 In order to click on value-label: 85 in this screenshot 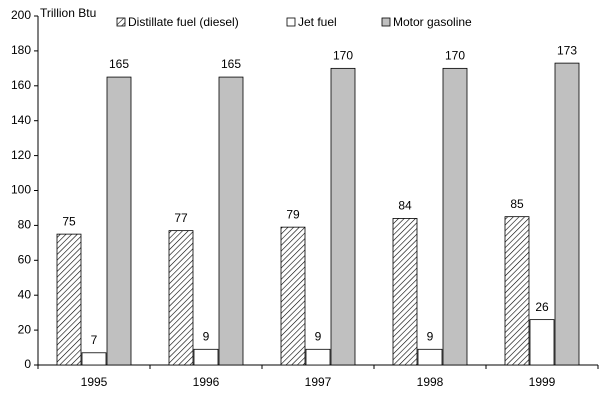, I will do `click(517, 204)`.